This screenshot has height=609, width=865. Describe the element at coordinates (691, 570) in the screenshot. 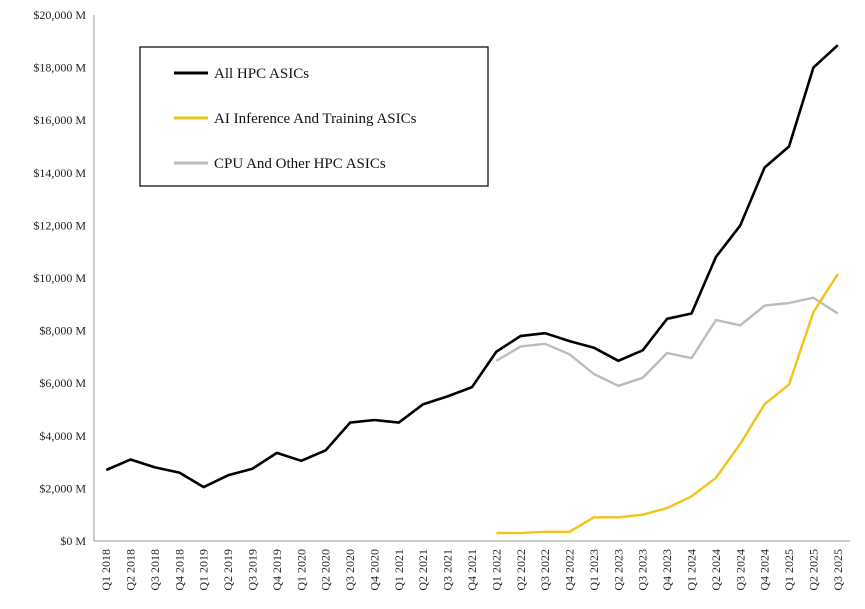

I see `x-tick-label: Q1 2024` at that location.